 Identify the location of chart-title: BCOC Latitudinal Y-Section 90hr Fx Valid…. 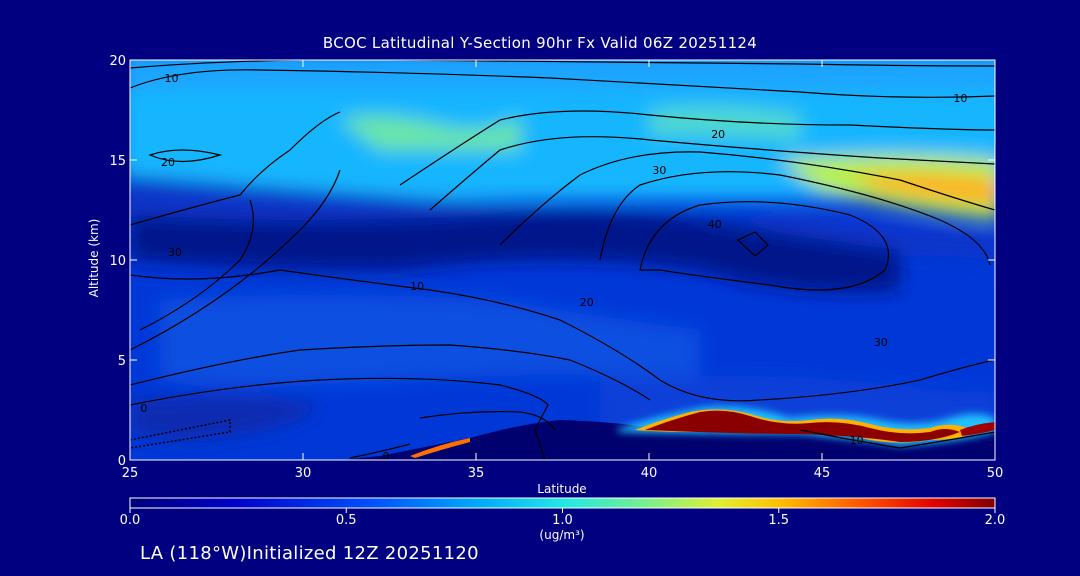
(540, 43).